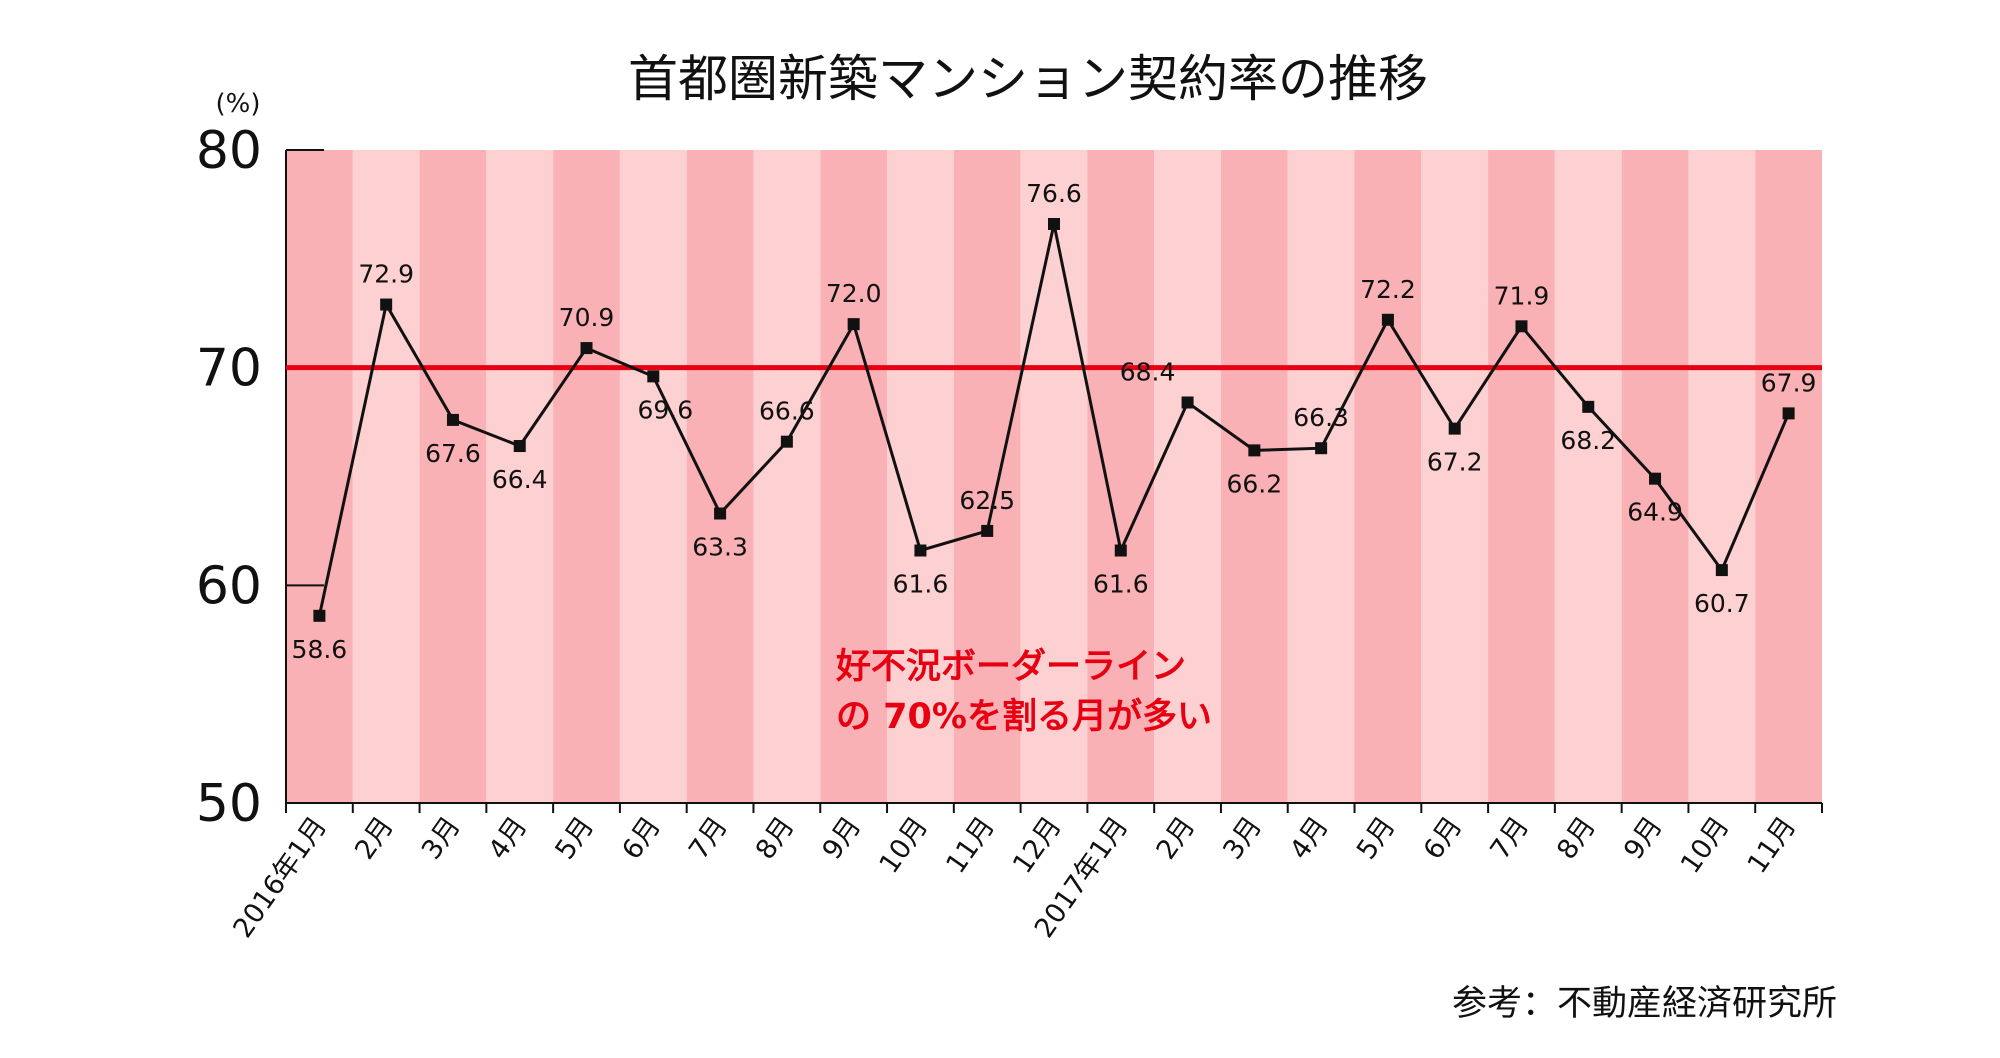  What do you see at coordinates (320, 649) in the screenshot?
I see `data-label: 58.6` at bounding box center [320, 649].